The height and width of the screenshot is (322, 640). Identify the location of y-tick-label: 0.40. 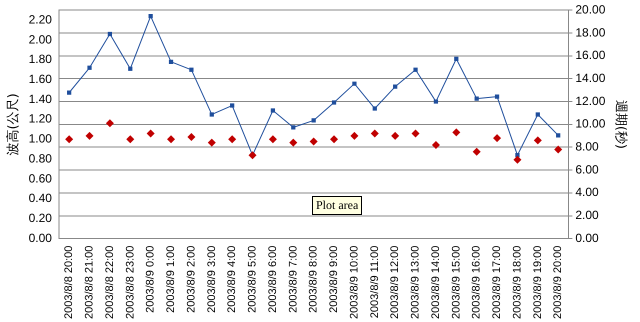
(40, 198).